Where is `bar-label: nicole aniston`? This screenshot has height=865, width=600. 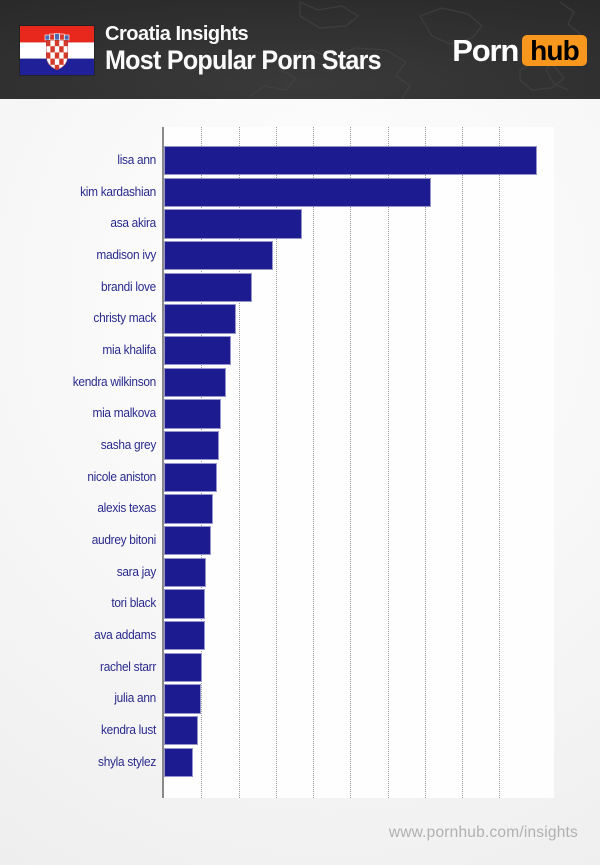
bar-label: nicole aniston is located at coordinates (121, 476).